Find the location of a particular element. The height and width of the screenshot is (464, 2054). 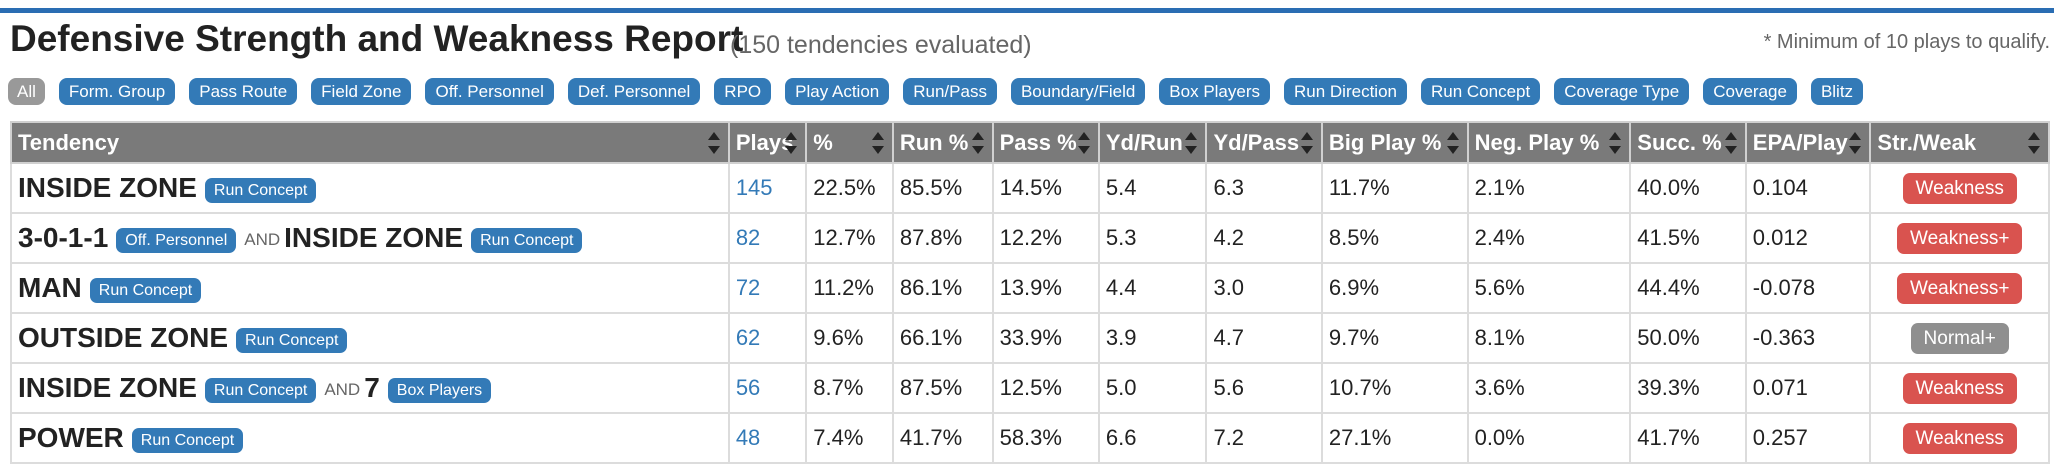

plays-link: 145 is located at coordinates (754, 187).